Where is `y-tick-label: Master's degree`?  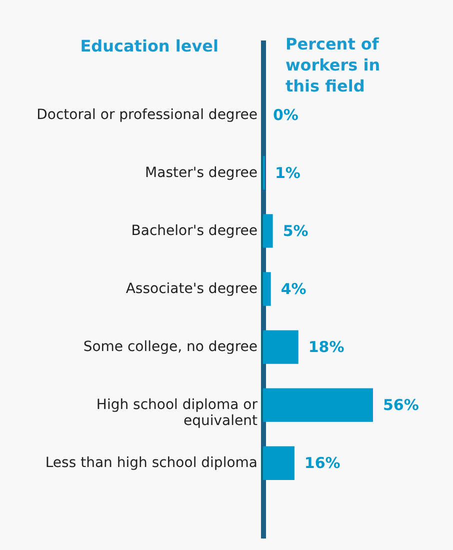
y-tick-label: Master's degree is located at coordinates (201, 172).